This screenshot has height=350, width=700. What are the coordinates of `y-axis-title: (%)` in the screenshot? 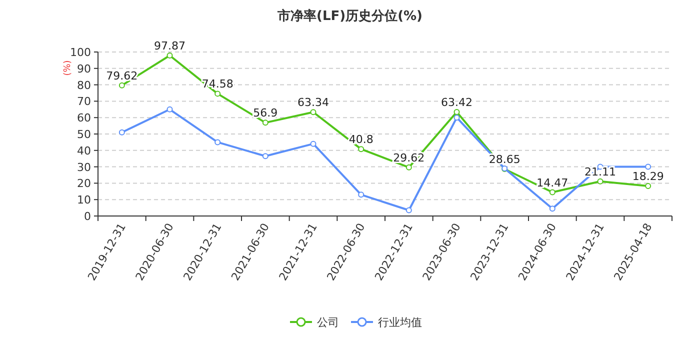 It's located at (68, 68).